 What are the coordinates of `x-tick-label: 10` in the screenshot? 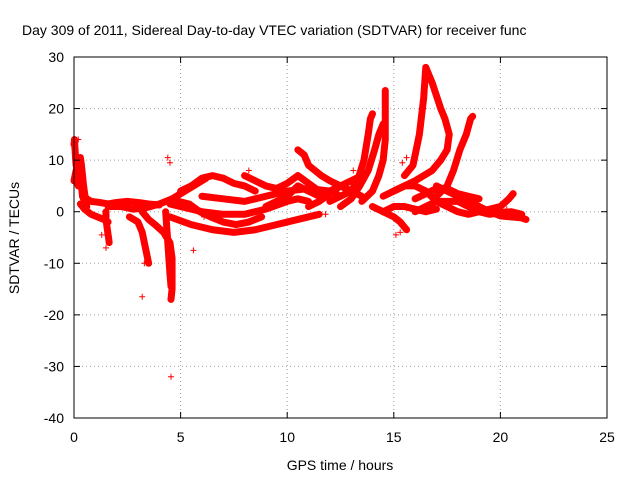 It's located at (287, 437).